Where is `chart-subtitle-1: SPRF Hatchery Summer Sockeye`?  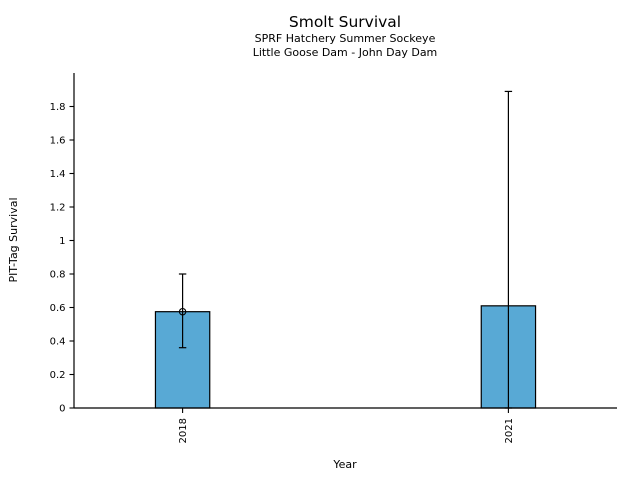 chart-subtitle-1: SPRF Hatchery Summer Sockeye is located at coordinates (345, 38).